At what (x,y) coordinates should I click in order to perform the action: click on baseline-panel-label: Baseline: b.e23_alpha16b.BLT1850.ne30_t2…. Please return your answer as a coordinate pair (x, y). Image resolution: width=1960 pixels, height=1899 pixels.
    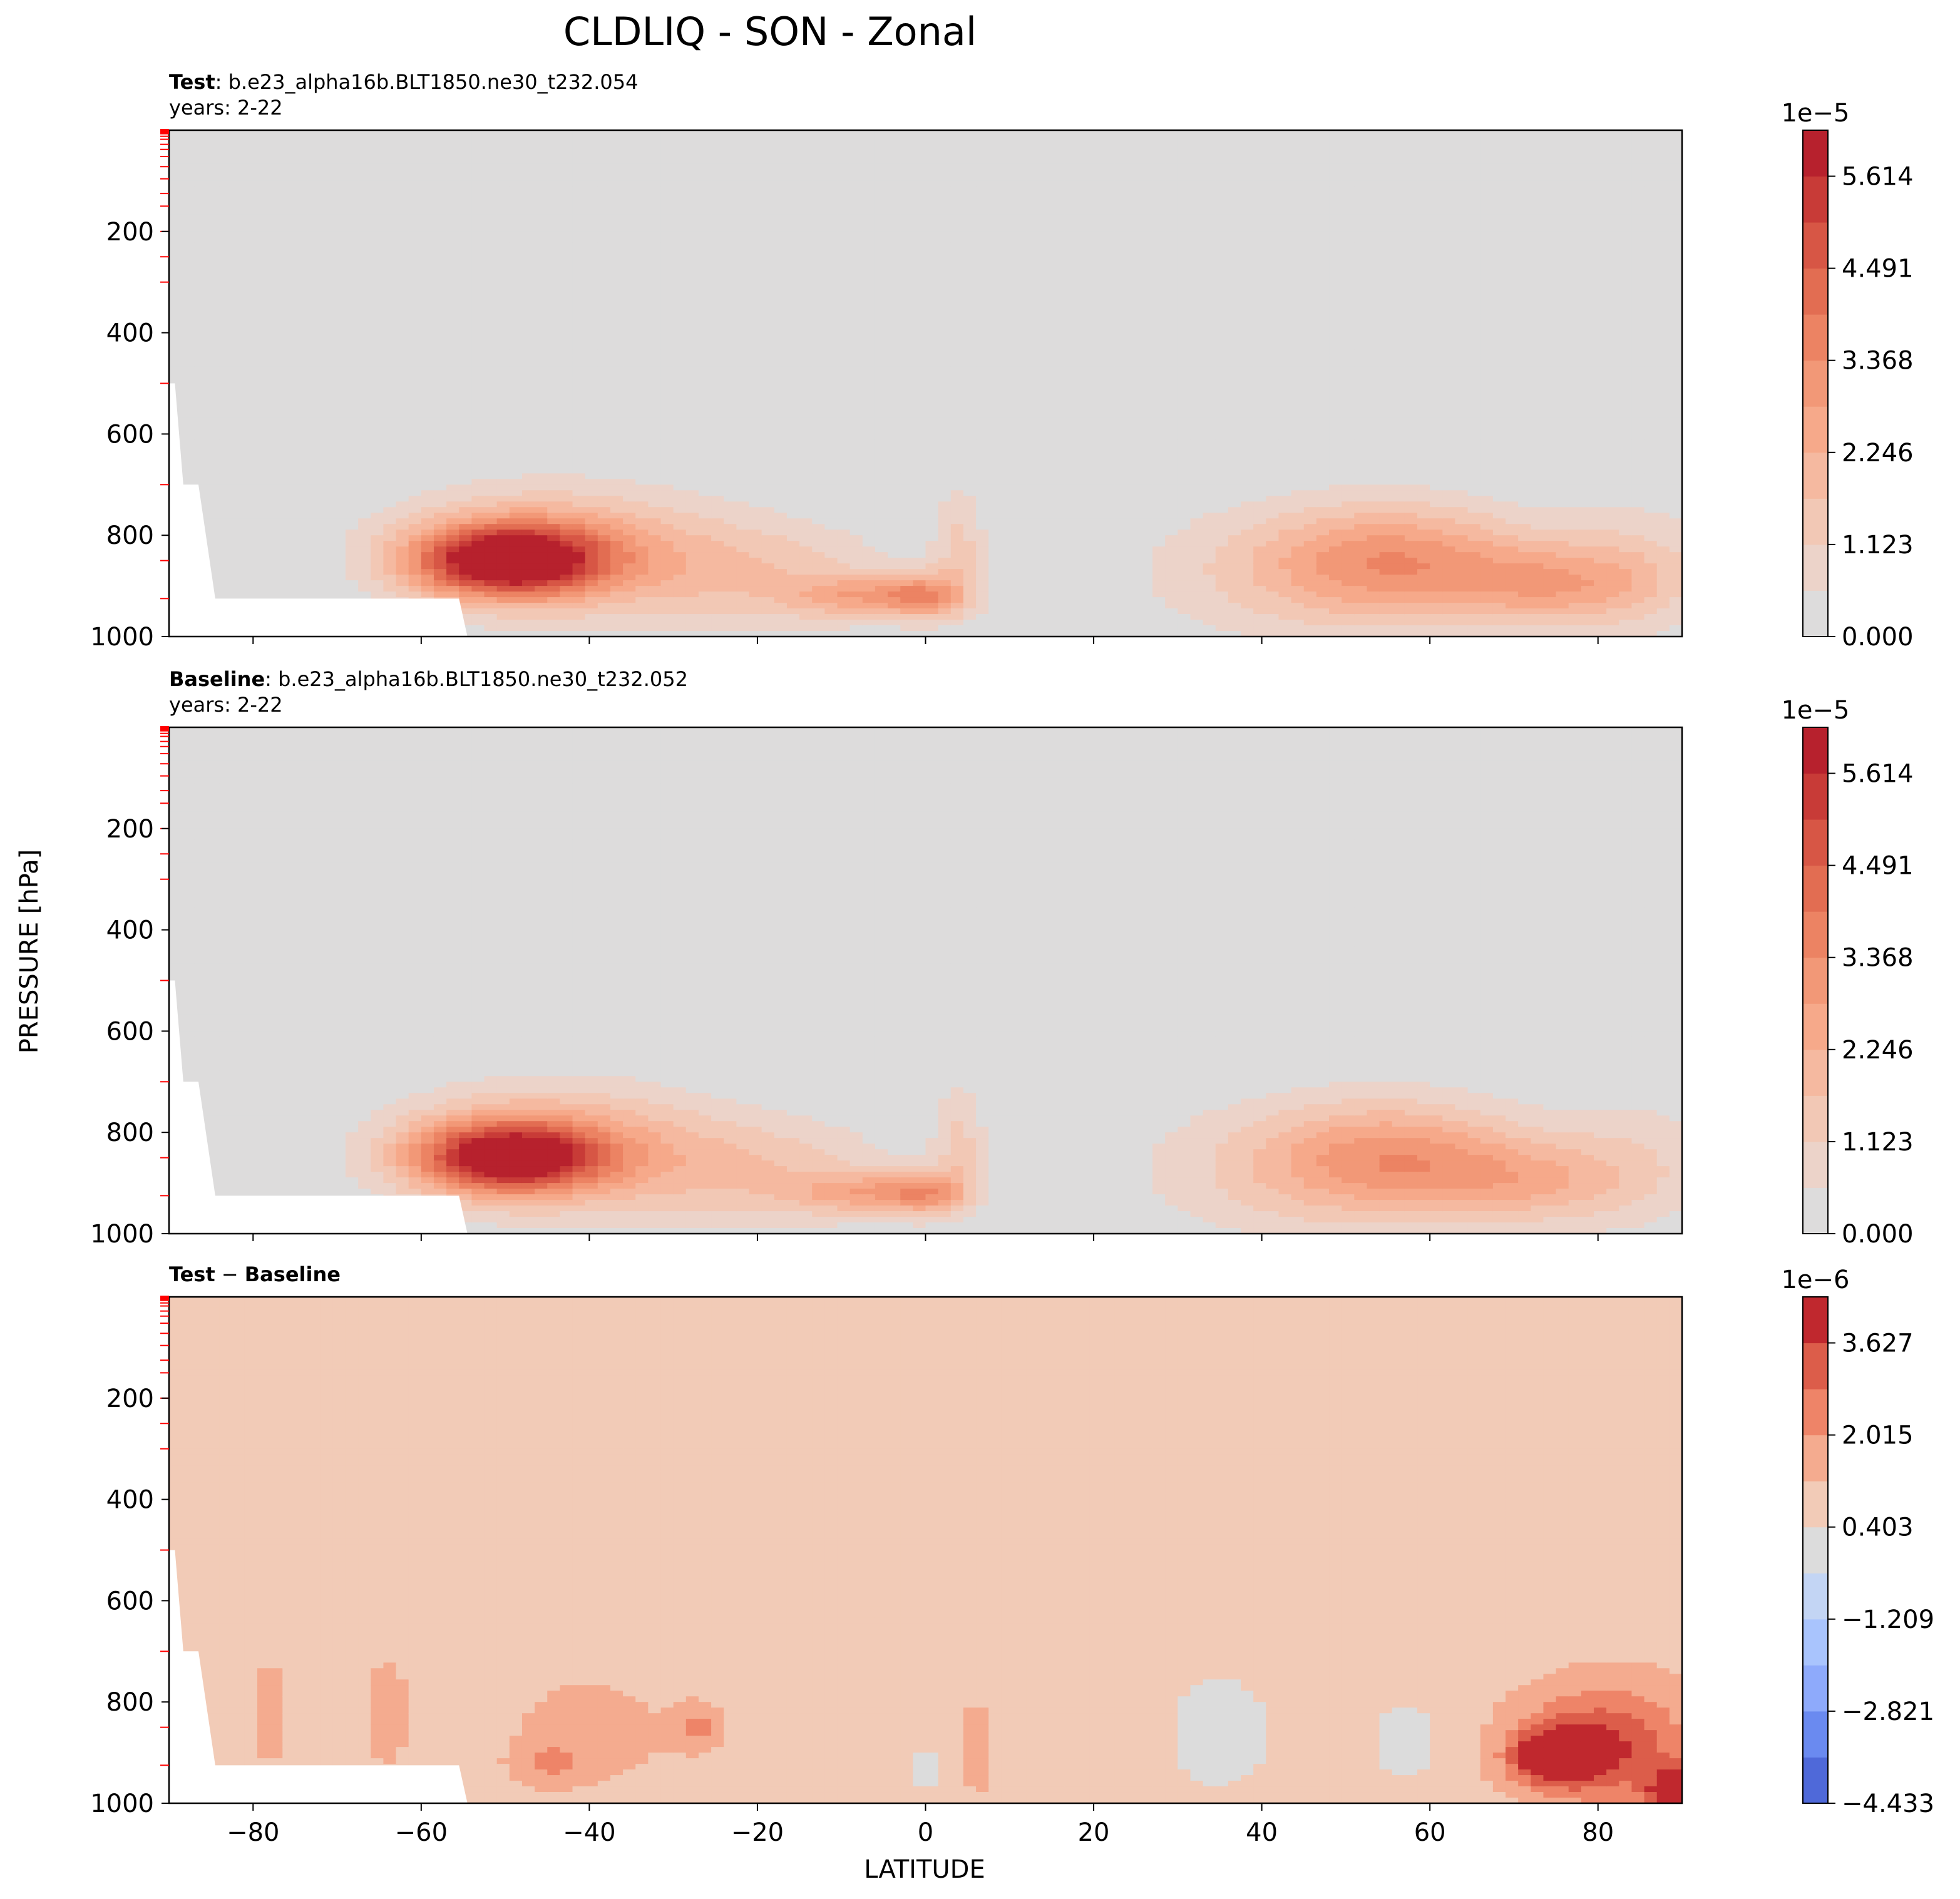
    Looking at the image, I should click on (428, 679).